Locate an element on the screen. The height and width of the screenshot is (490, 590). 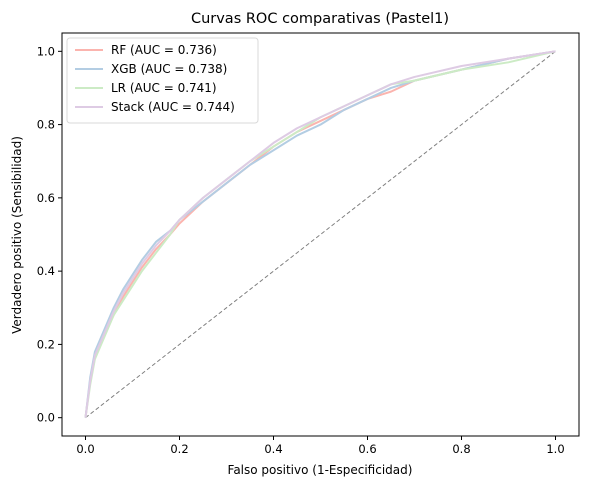
x-axis-label: Falso positivo (1-Especificidad) is located at coordinates (320, 470).